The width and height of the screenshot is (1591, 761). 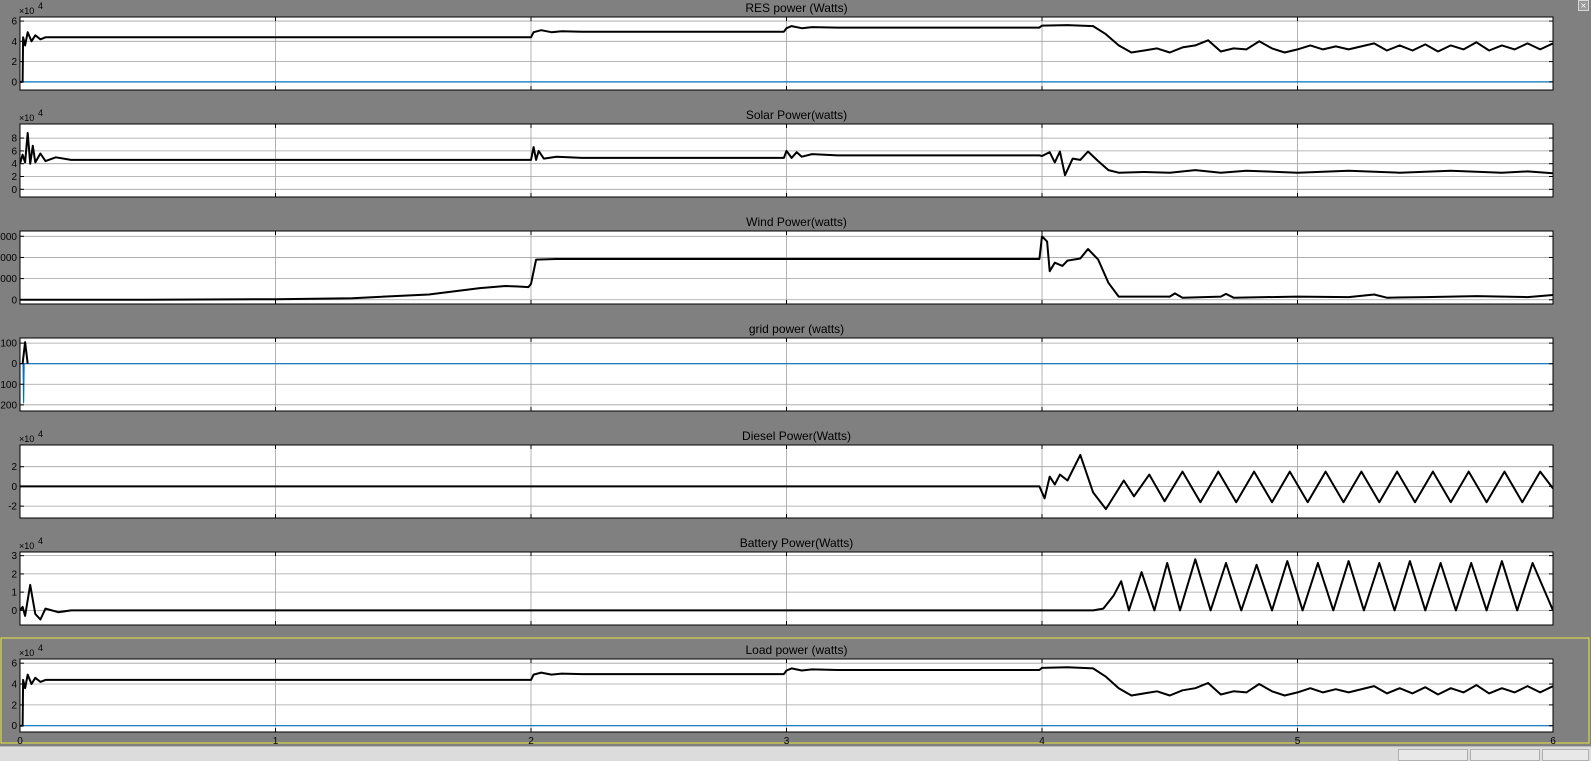 What do you see at coordinates (14, 593) in the screenshot?
I see `y-tick-label: 1` at bounding box center [14, 593].